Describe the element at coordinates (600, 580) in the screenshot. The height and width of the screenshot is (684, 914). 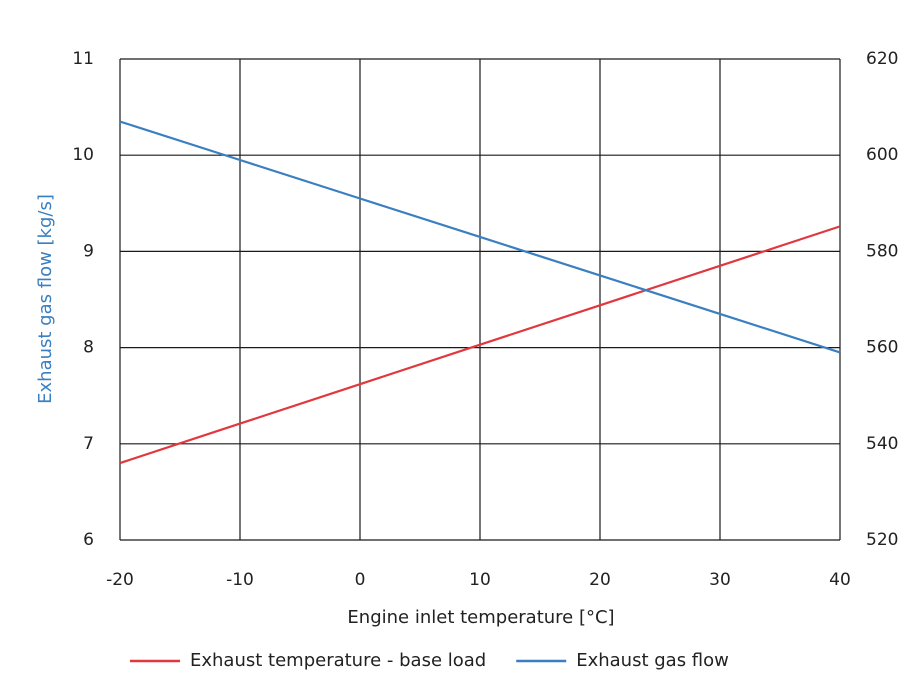
I see `x-tick-label: 20` at that location.